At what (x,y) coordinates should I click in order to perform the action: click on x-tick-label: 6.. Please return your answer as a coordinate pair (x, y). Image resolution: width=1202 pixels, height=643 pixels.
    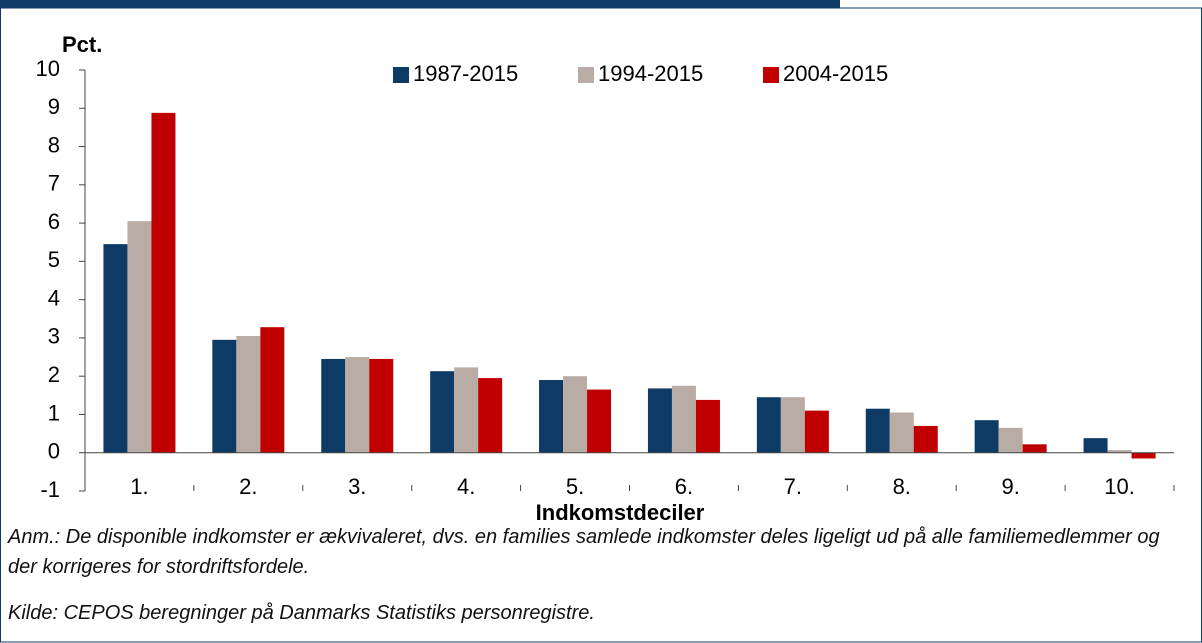
    Looking at the image, I should click on (684, 486).